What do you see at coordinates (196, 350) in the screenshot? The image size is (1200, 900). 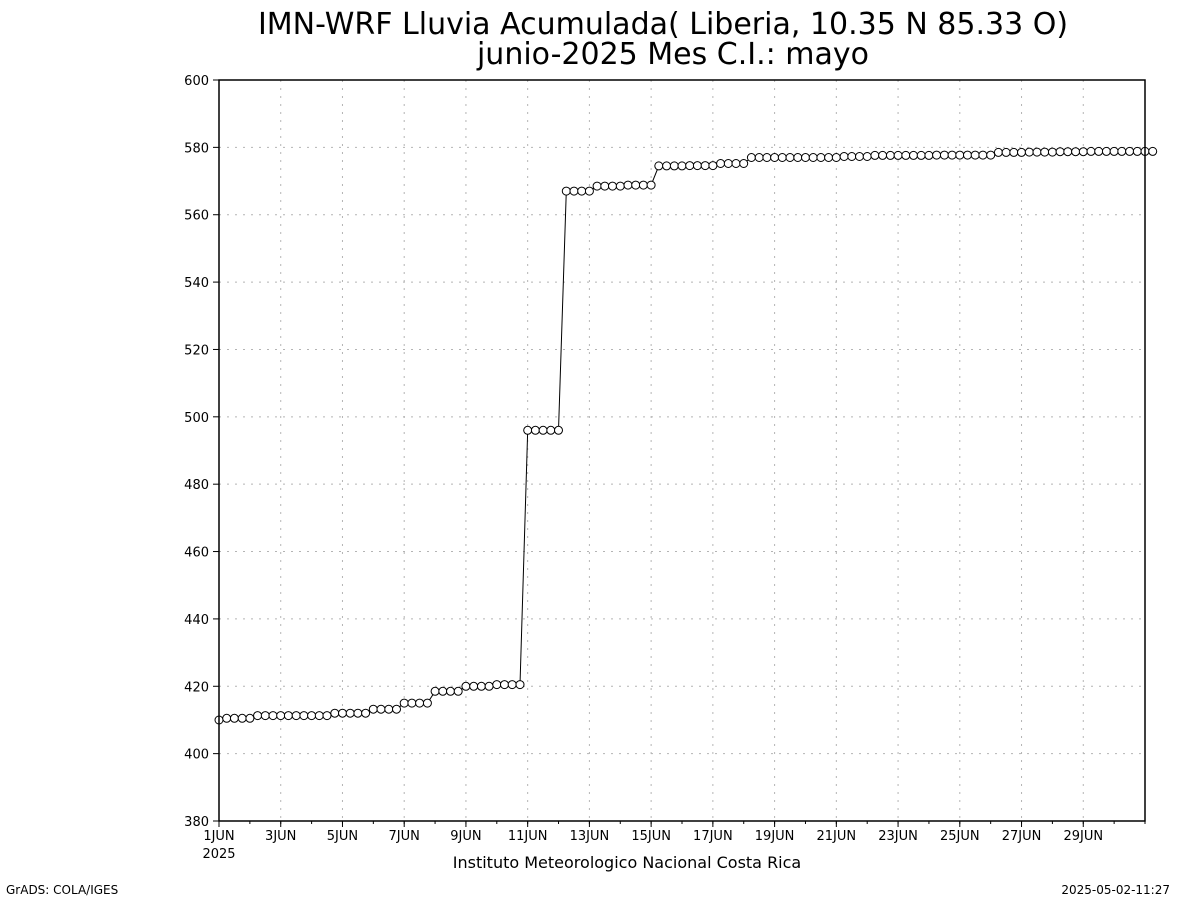 I see `y-tick-label: 520` at bounding box center [196, 350].